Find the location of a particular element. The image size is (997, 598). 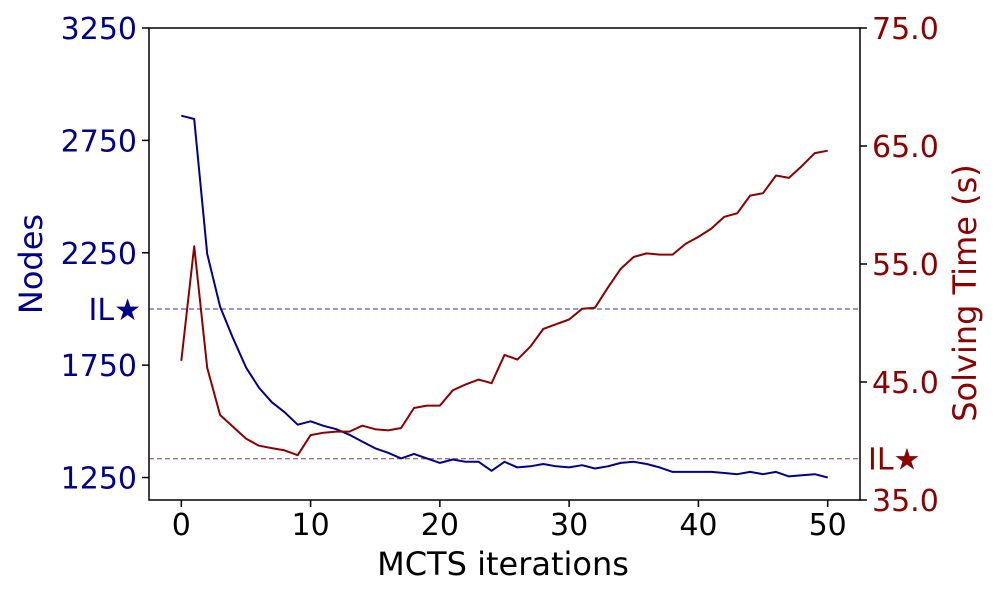

y-tick-label-right: 65.0 is located at coordinates (905, 147).